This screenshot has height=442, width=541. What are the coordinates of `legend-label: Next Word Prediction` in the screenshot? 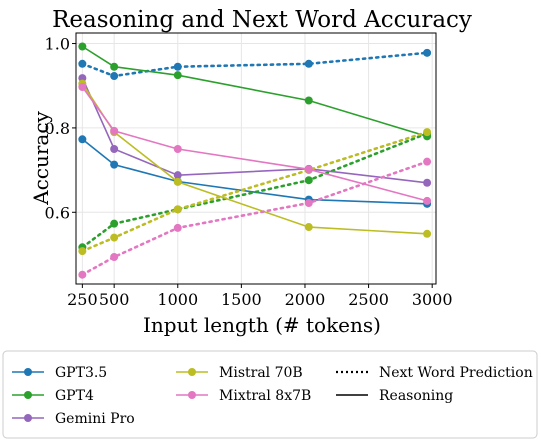 It's located at (456, 373).